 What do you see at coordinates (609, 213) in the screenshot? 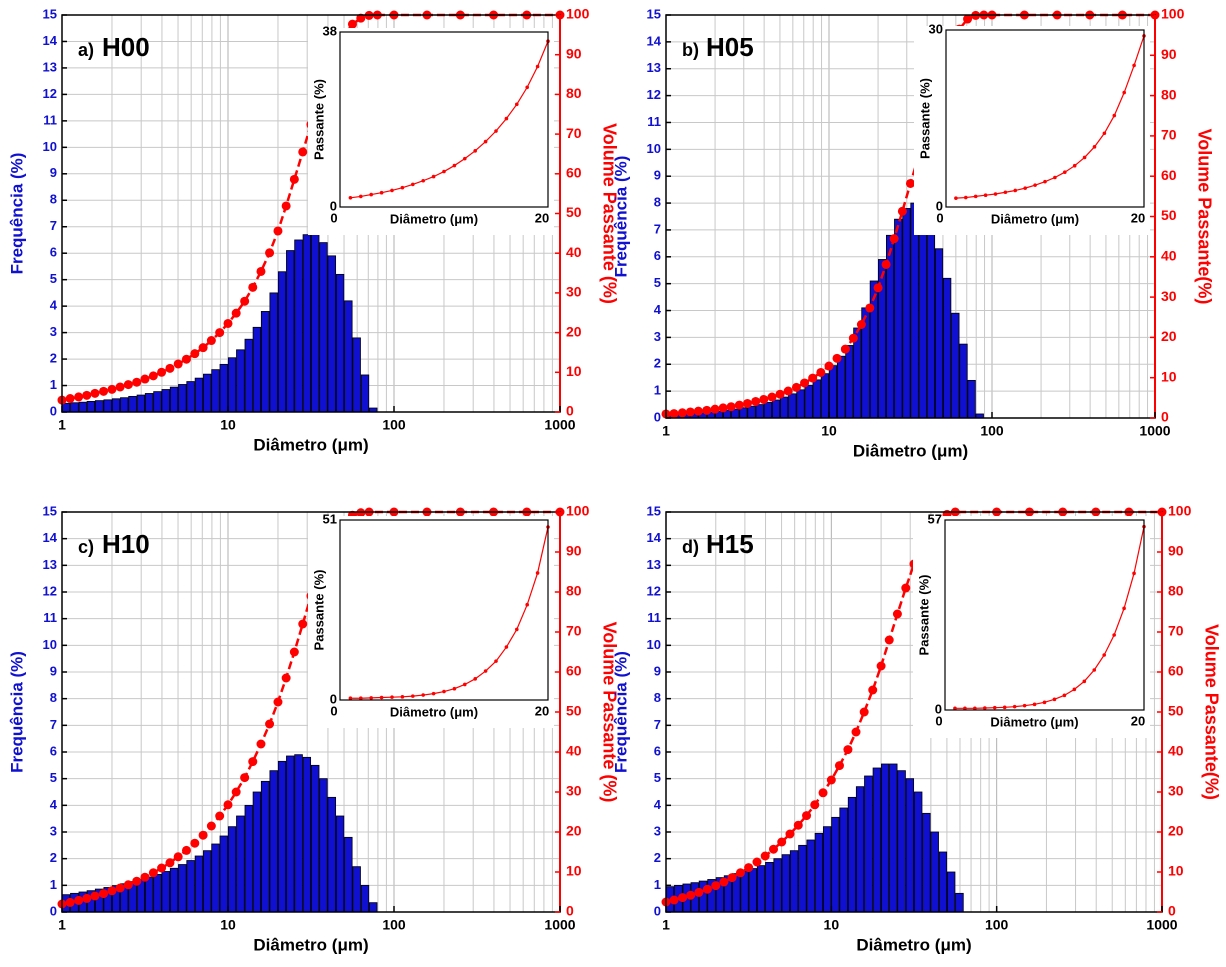
I see `y2-axis-label: Volume Passante (%)` at bounding box center [609, 213].